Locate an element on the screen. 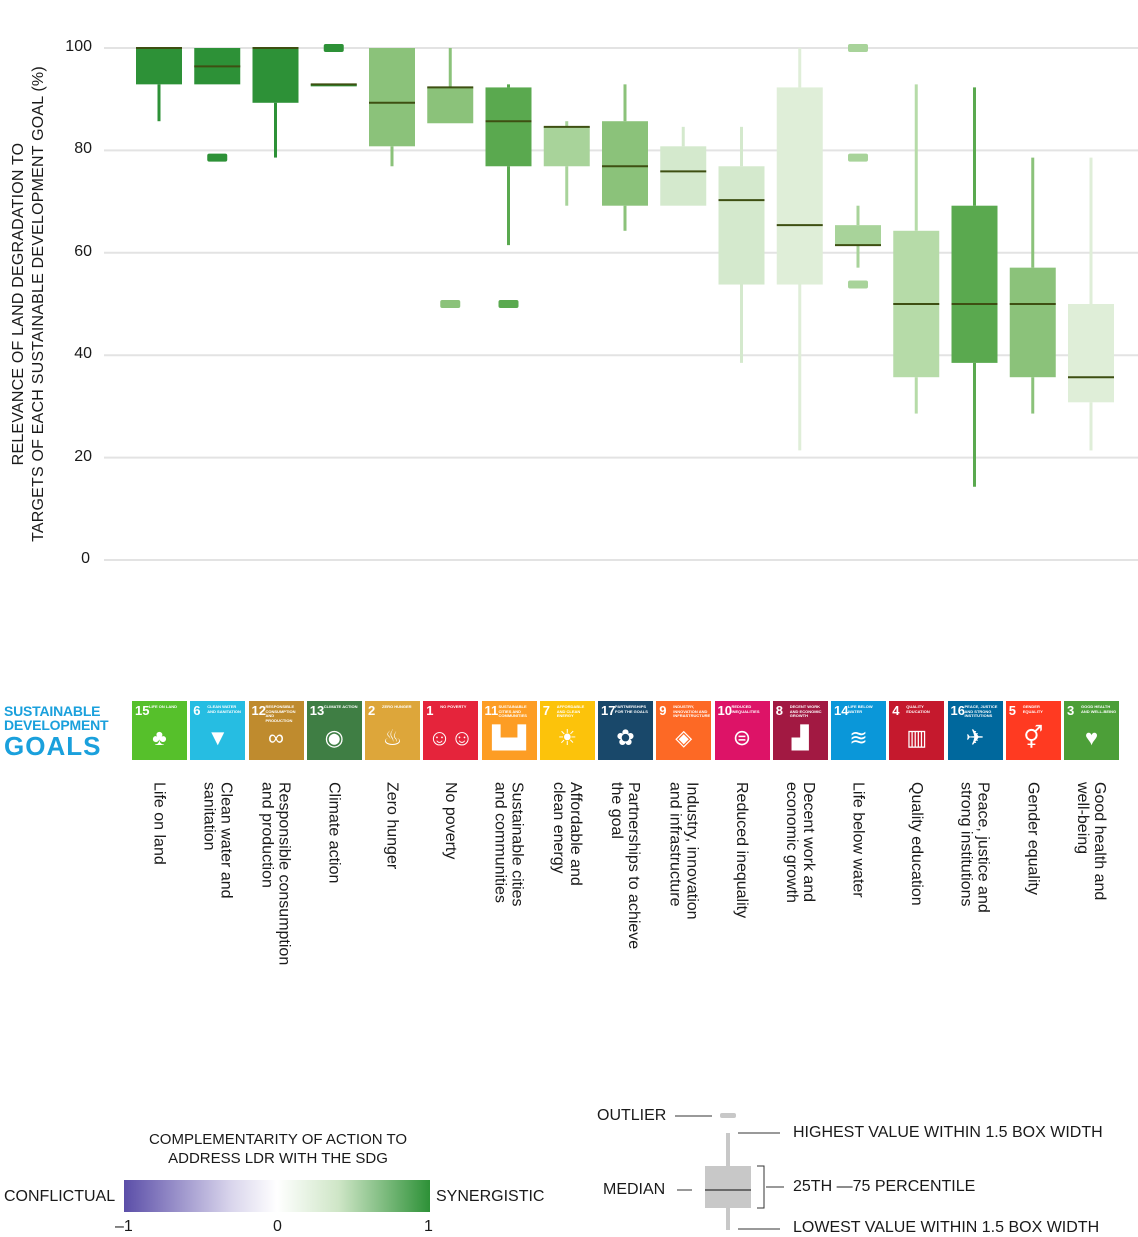 The image size is (1138, 1237). y-tick-label: 40 is located at coordinates (83, 354).